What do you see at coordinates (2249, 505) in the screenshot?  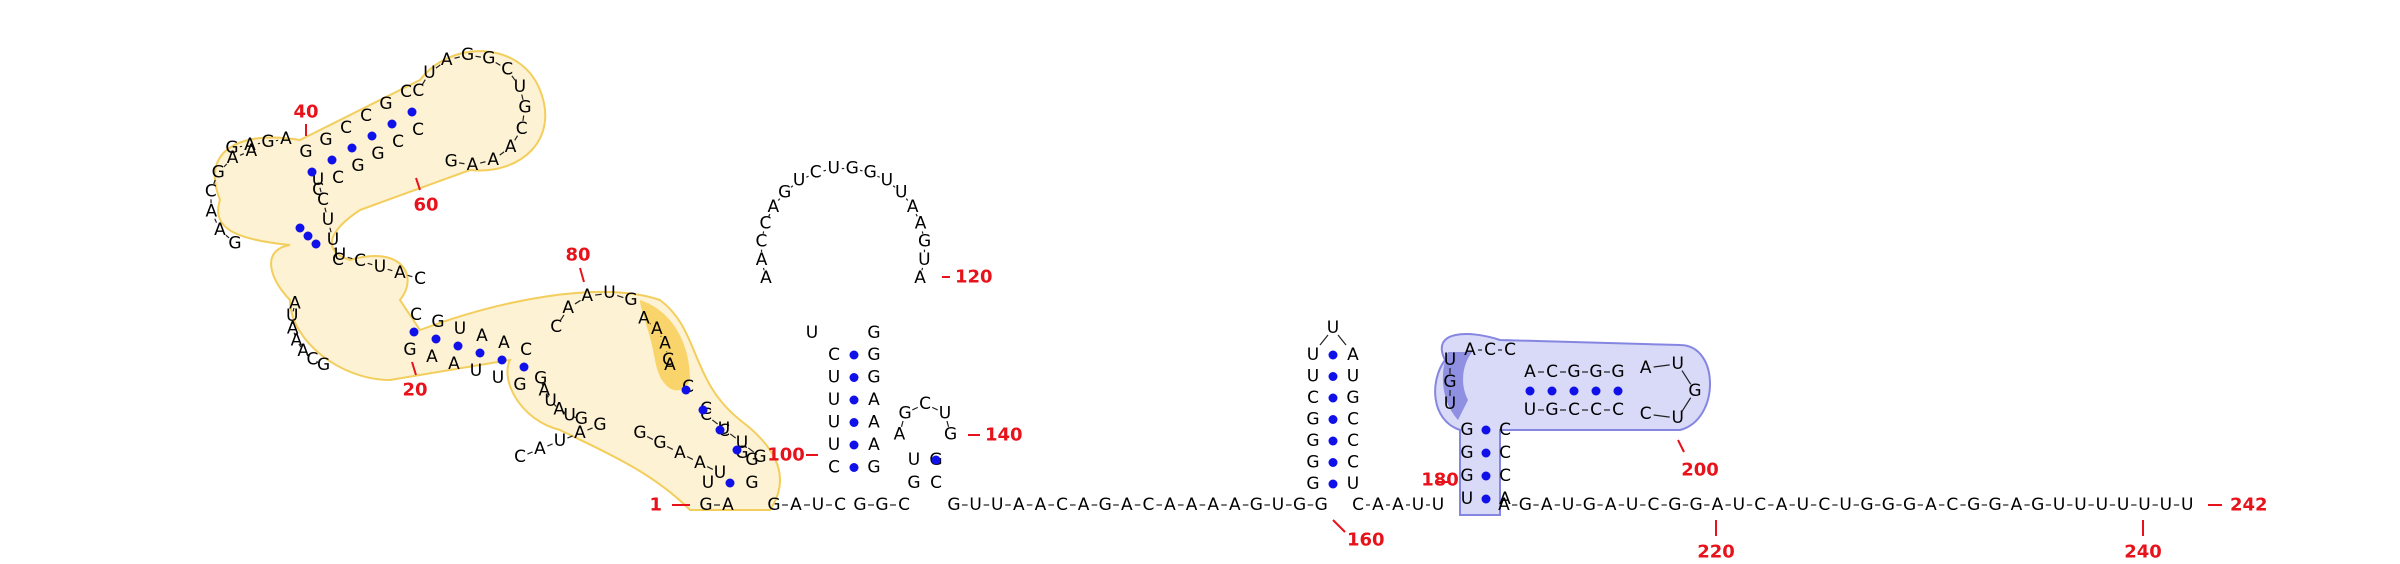 I see `position-label-n242: 242` at bounding box center [2249, 505].